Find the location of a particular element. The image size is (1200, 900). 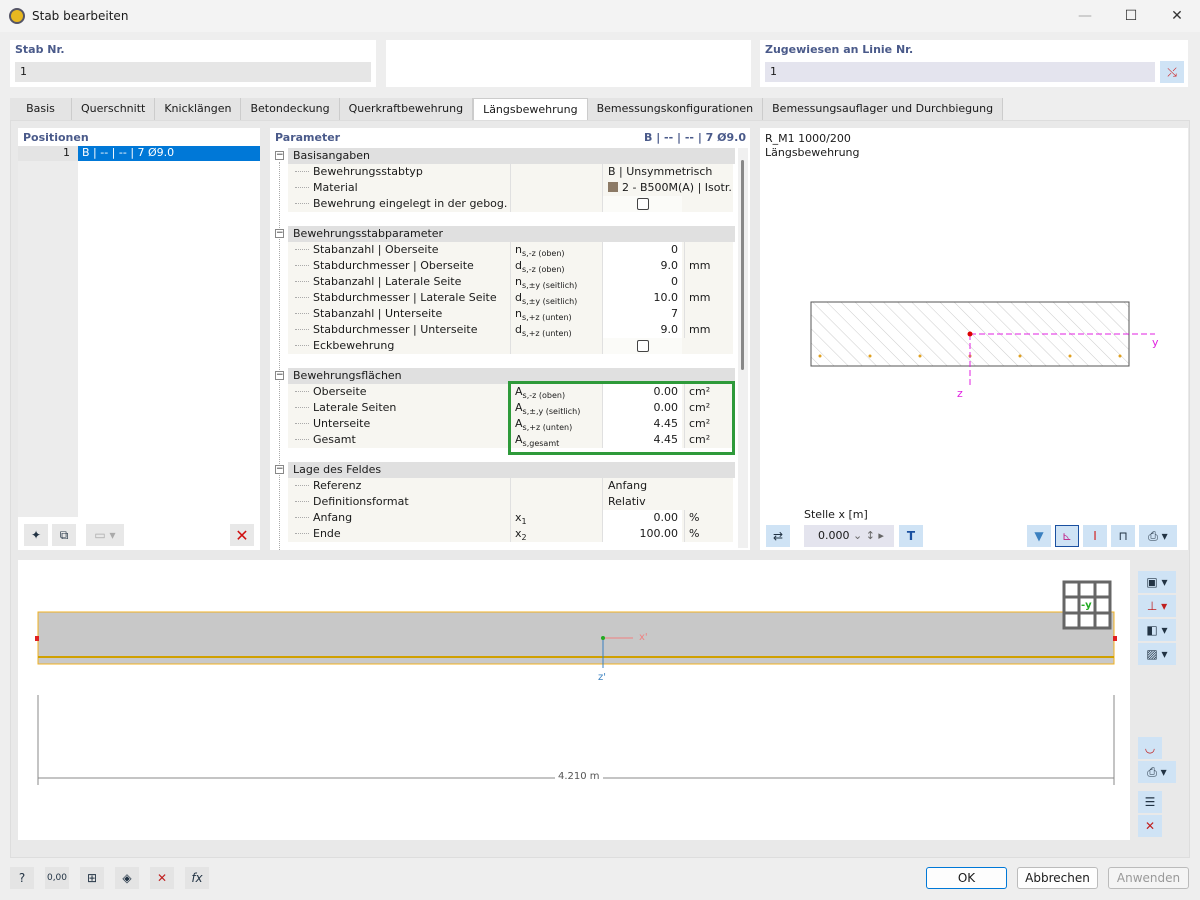

hatch-icon: ▨ ▾ is located at coordinates (1157, 654).